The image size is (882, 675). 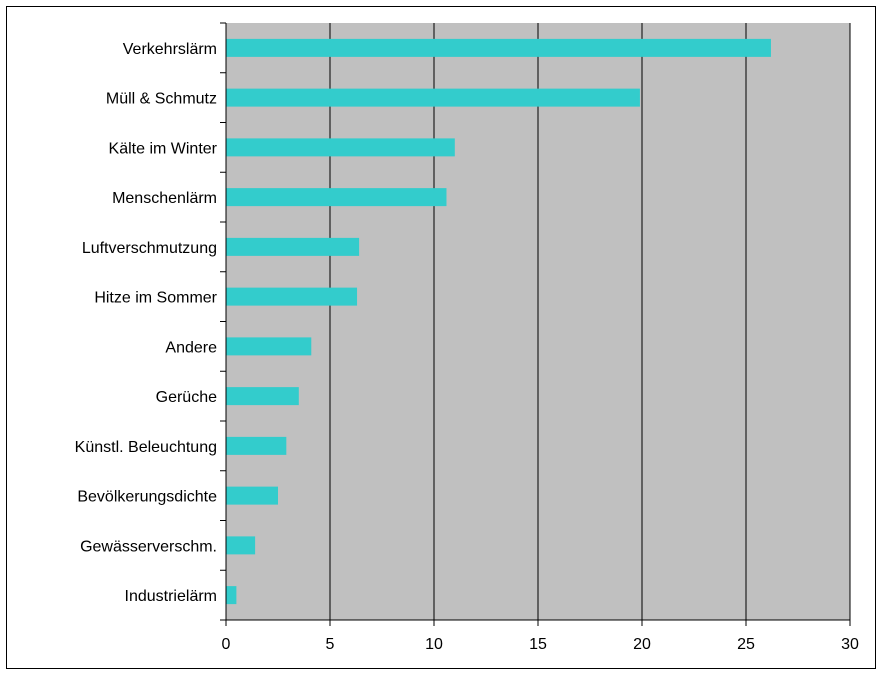 What do you see at coordinates (746, 644) in the screenshot?
I see `x-tick-label: 25` at bounding box center [746, 644].